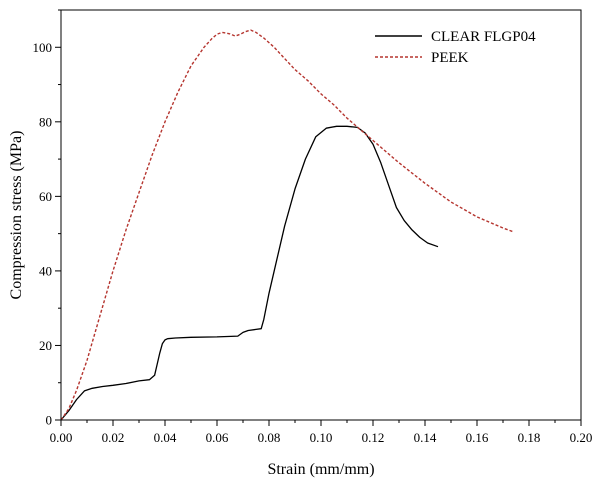 The height and width of the screenshot is (486, 600). I want to click on y-tick-label: 100, so click(43, 47).